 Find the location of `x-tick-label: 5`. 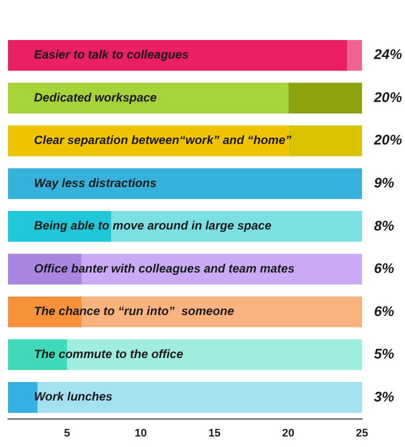

x-tick-label: 5 is located at coordinates (67, 433).